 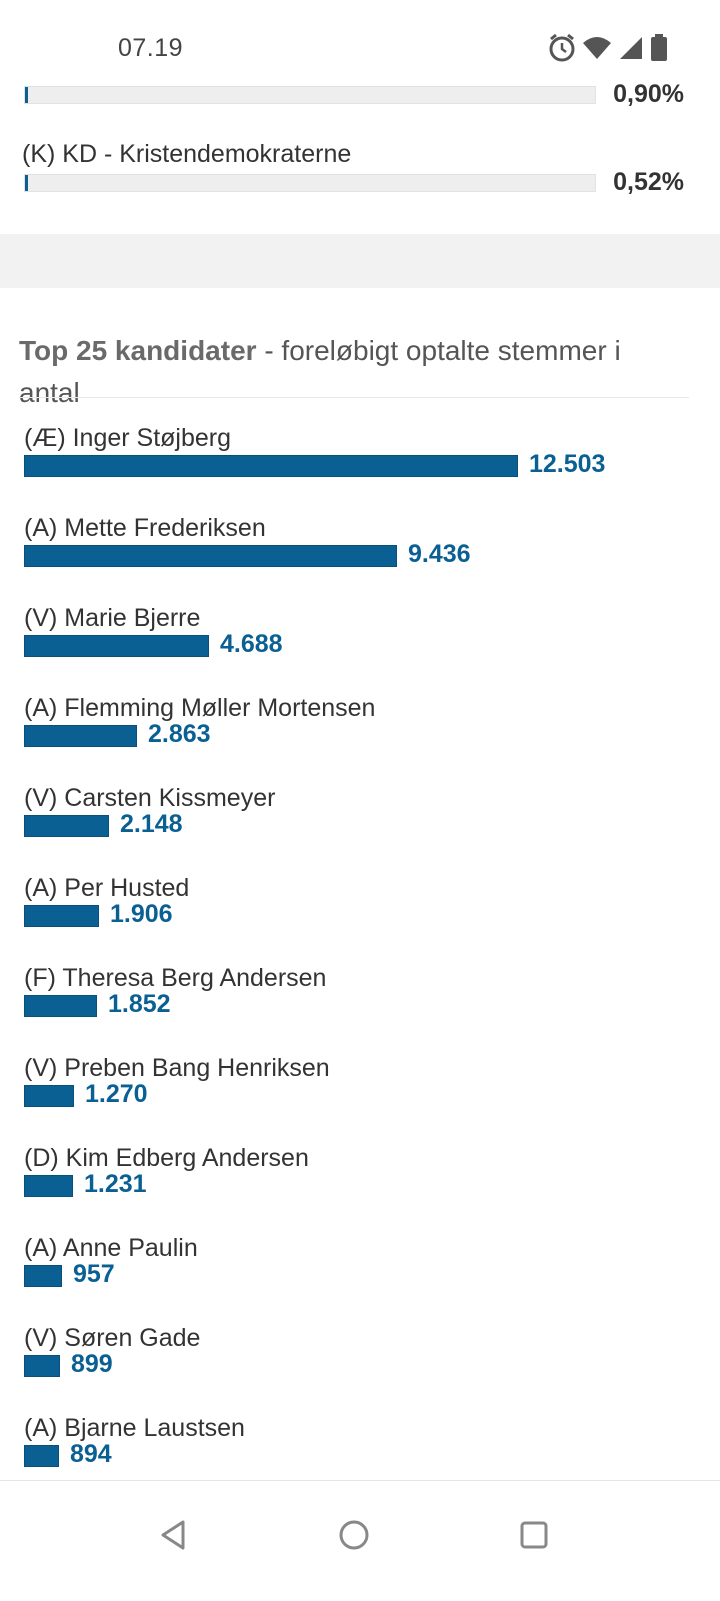 What do you see at coordinates (128, 438) in the screenshot?
I see `candidate-name: (Æ) Inger Støjberg` at bounding box center [128, 438].